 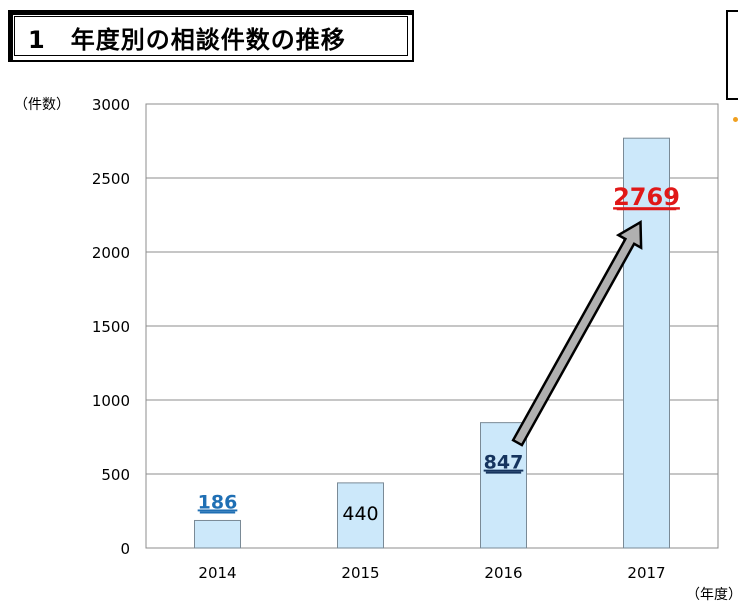 I want to click on y-axis-unit-label: （件数）, so click(x=42, y=105).